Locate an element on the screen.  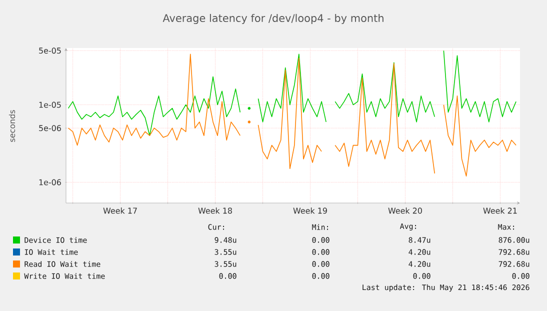
chart-title: Average latency for /dev/loop4 - by month is located at coordinates (273, 19).